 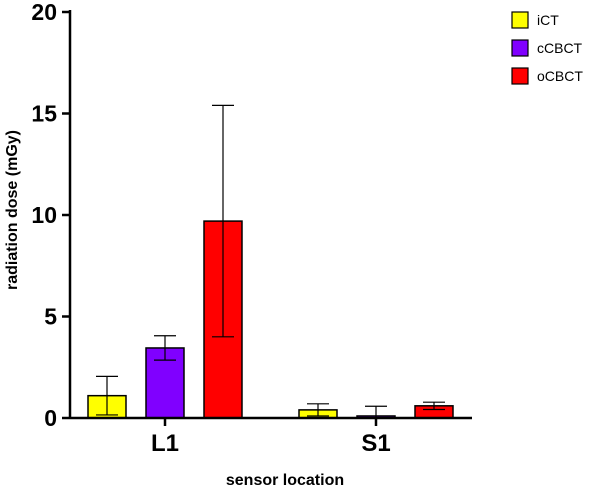 What do you see at coordinates (50, 418) in the screenshot?
I see `y-tick-label-0: 0` at bounding box center [50, 418].